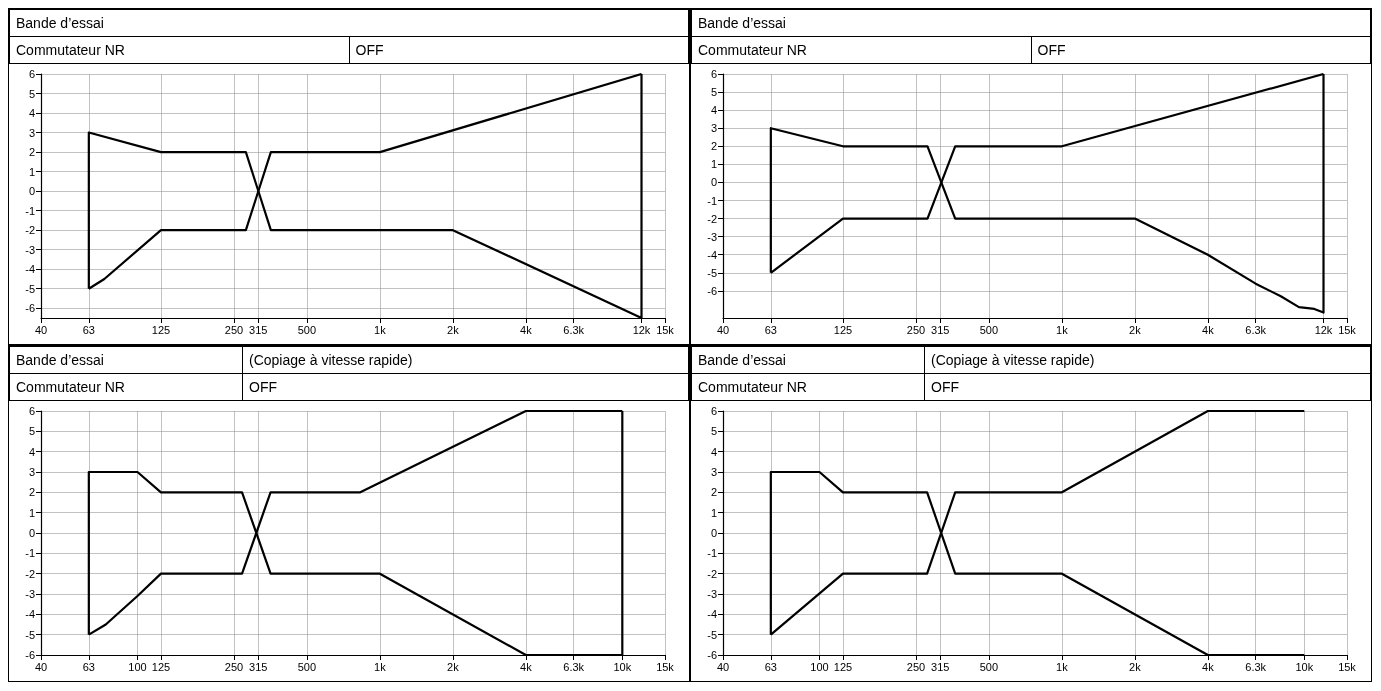 The width and height of the screenshot is (1381, 691). Describe the element at coordinates (713, 128) in the screenshot. I see `y-tick-label: 3` at that location.